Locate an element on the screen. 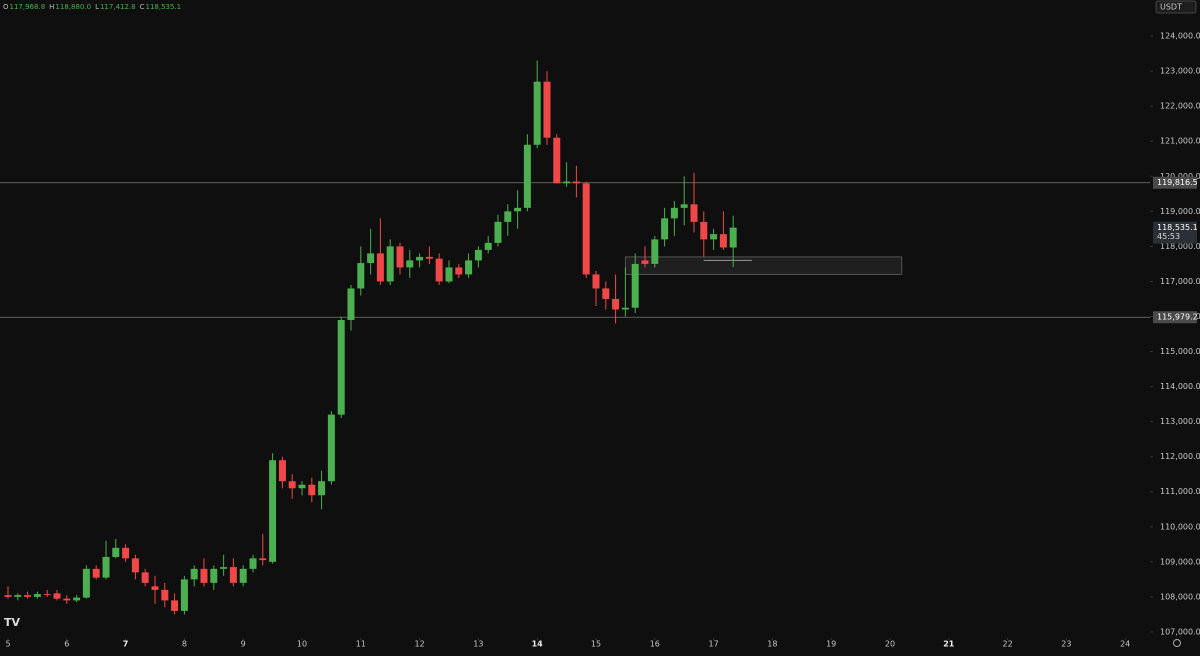  x-tick-label: 9 is located at coordinates (243, 644).